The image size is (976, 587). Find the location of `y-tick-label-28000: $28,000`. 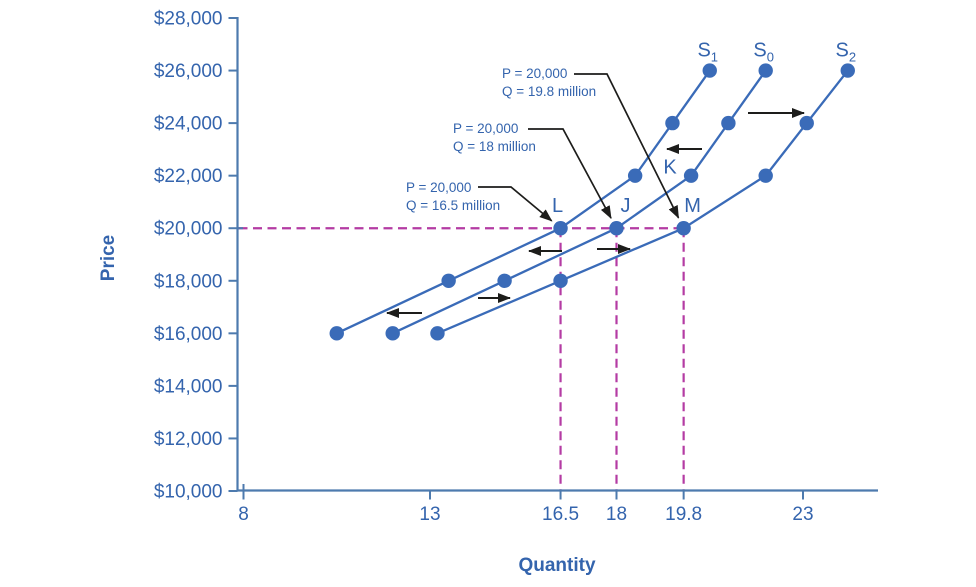

y-tick-label-28000: $28,000 is located at coordinates (188, 19).